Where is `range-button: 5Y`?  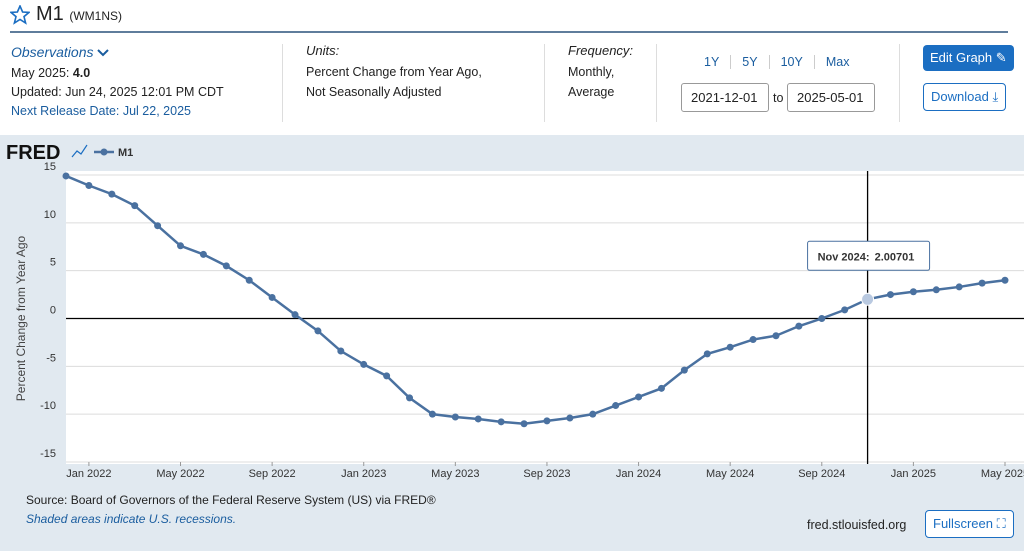
range-button: 5Y is located at coordinates (750, 62).